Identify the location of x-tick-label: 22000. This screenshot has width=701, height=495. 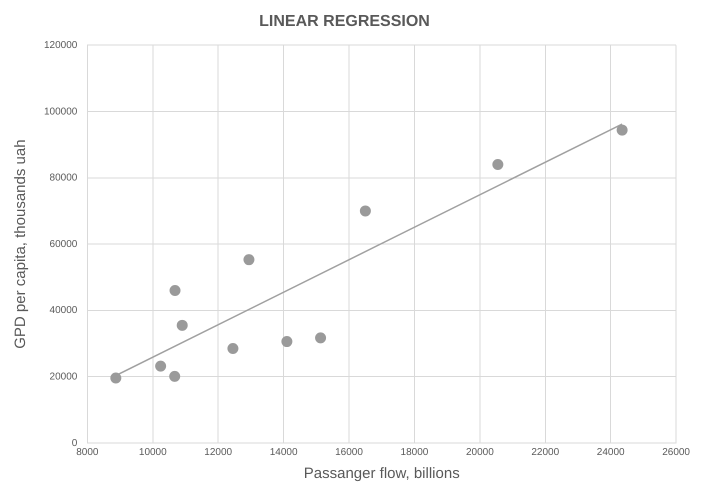
(545, 452).